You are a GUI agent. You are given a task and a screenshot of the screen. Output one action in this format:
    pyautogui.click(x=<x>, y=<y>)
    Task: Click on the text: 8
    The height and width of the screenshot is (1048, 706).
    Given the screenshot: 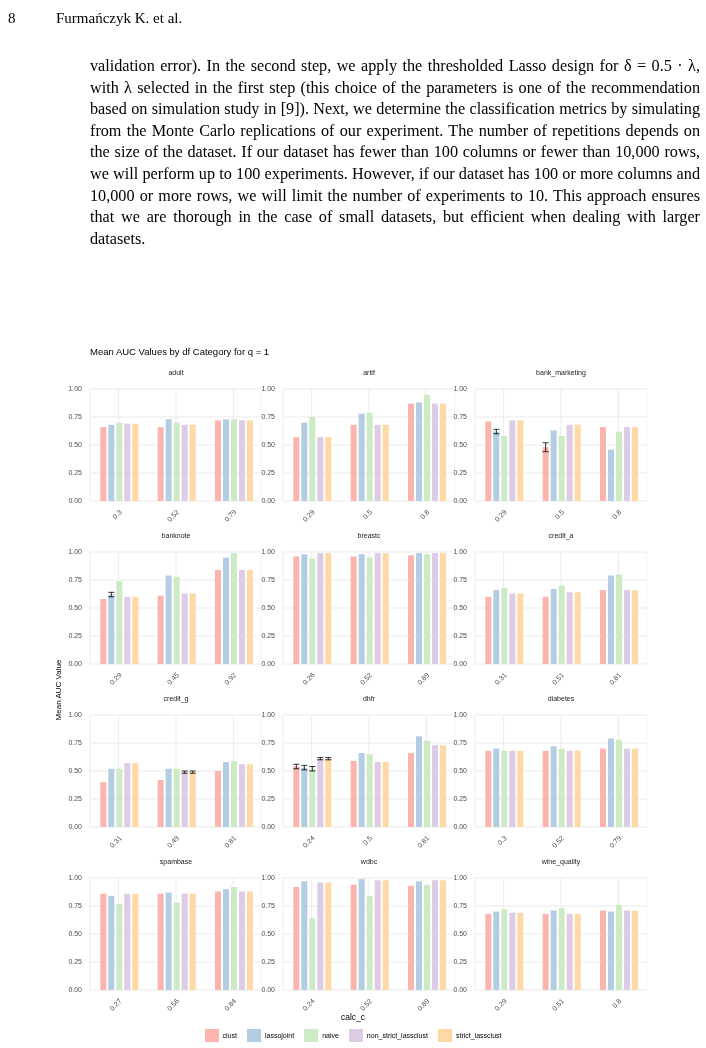 What is the action you would take?
    pyautogui.click(x=12, y=18)
    